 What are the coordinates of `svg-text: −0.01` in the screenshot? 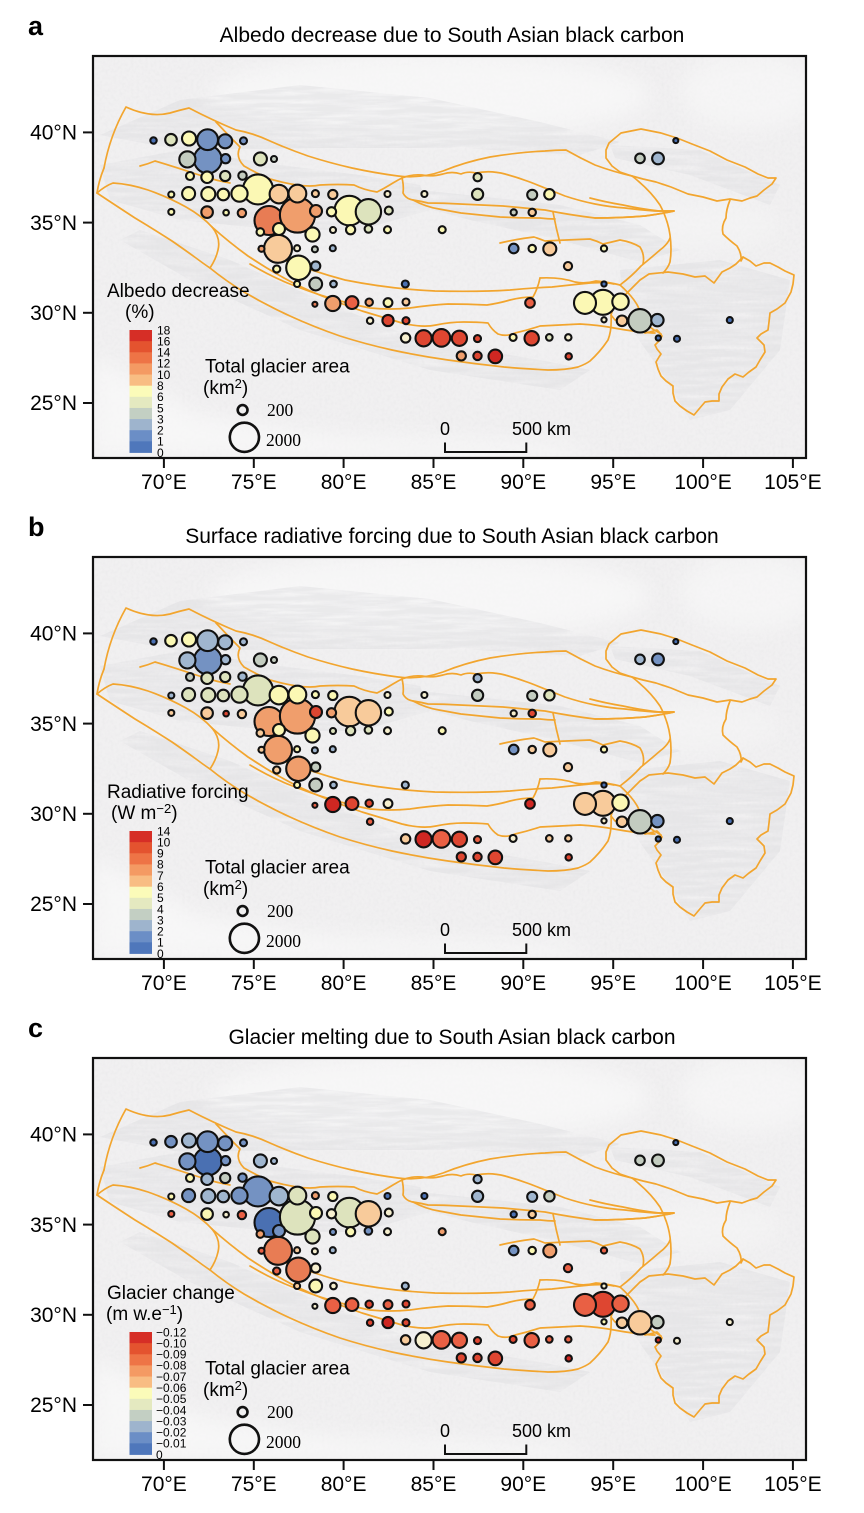 It's located at (171, 1444).